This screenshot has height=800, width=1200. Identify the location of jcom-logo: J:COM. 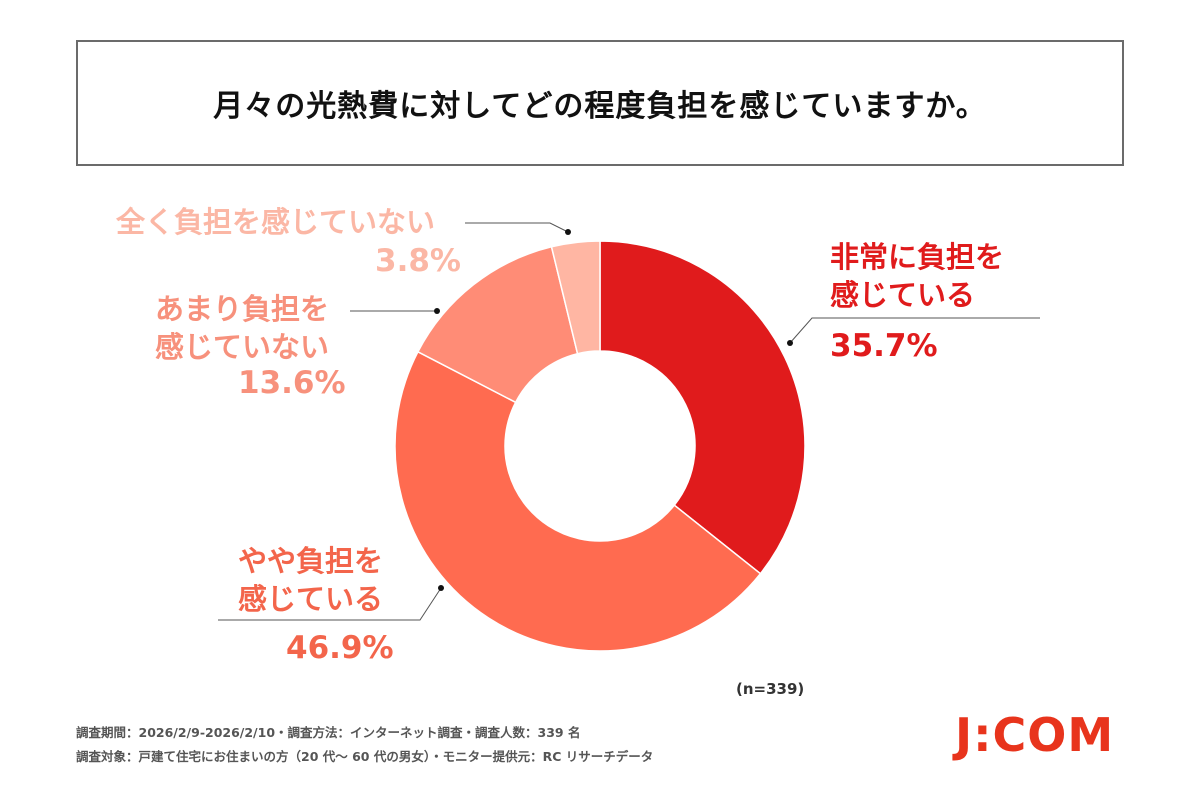
(1035, 735).